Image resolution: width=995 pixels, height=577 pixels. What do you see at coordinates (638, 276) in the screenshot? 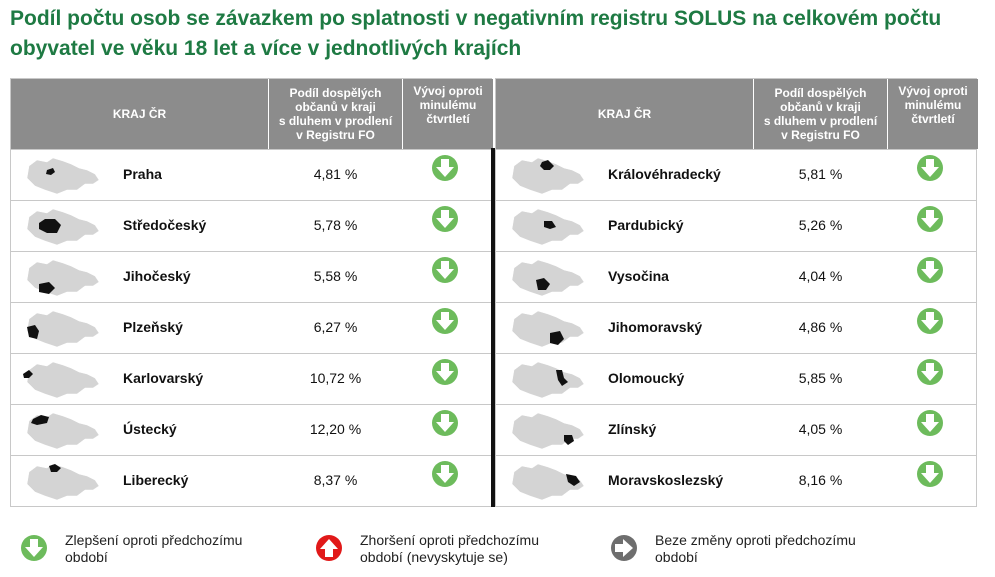
I see `region-name: Vysočina` at bounding box center [638, 276].